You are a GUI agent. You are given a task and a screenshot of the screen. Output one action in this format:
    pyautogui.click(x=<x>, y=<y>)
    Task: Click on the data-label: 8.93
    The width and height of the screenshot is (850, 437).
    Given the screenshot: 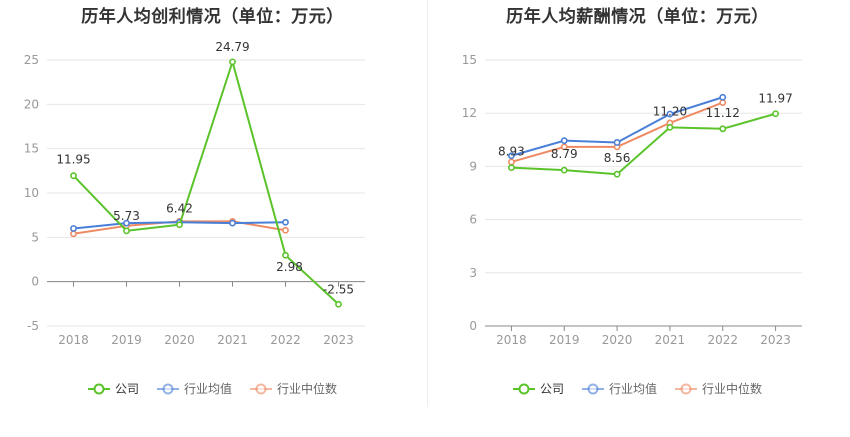 What is the action you would take?
    pyautogui.click(x=511, y=152)
    